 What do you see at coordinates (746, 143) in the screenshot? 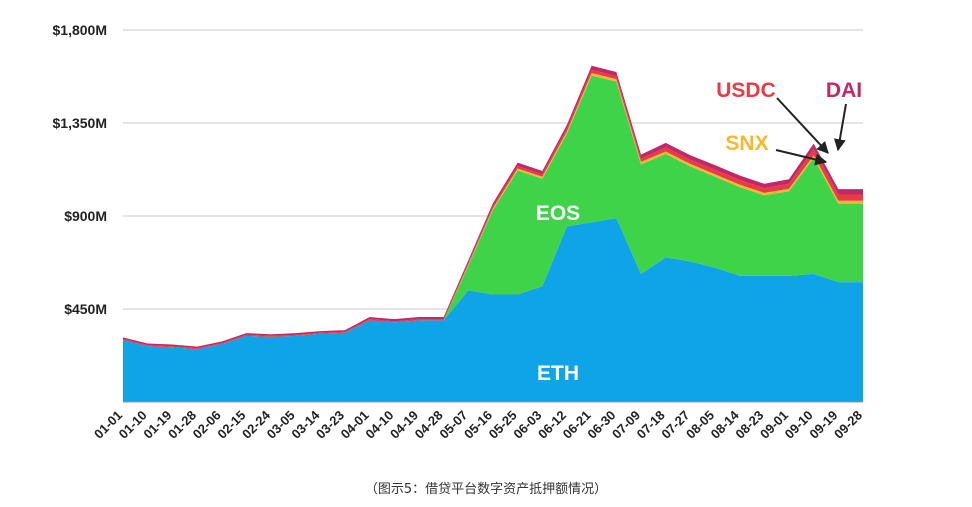
I see `annotation-snx: SNX` at bounding box center [746, 143].